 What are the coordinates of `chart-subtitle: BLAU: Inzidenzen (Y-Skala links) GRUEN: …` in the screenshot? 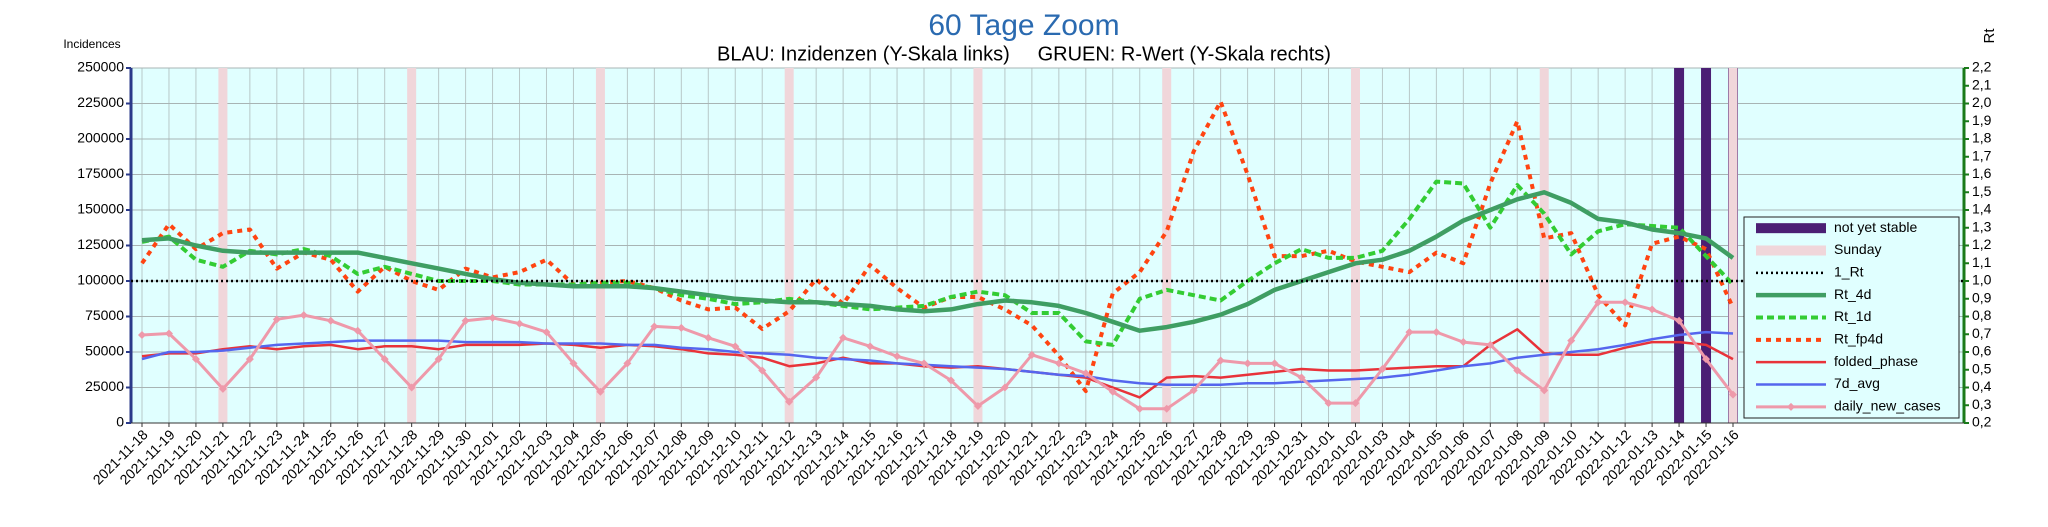 It's located at (1024, 54).